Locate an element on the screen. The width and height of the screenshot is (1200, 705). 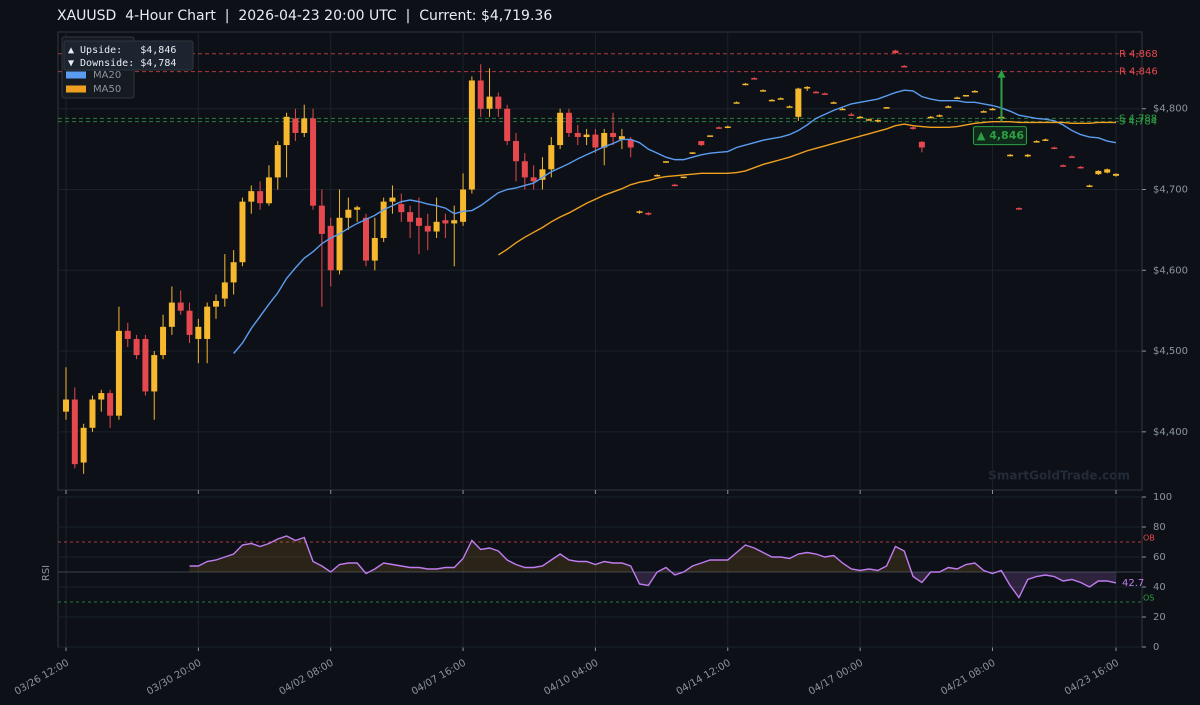
y-tick-label: $4,600 is located at coordinates (1170, 270).